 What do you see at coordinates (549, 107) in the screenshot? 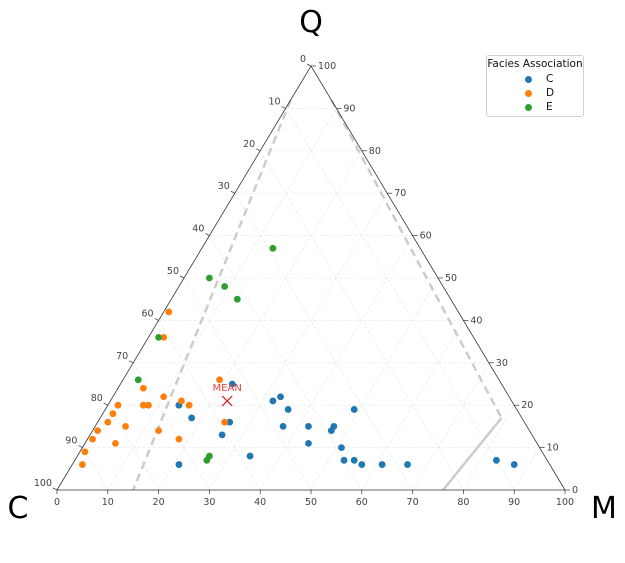
I see `legend-label-e: E` at bounding box center [549, 107].